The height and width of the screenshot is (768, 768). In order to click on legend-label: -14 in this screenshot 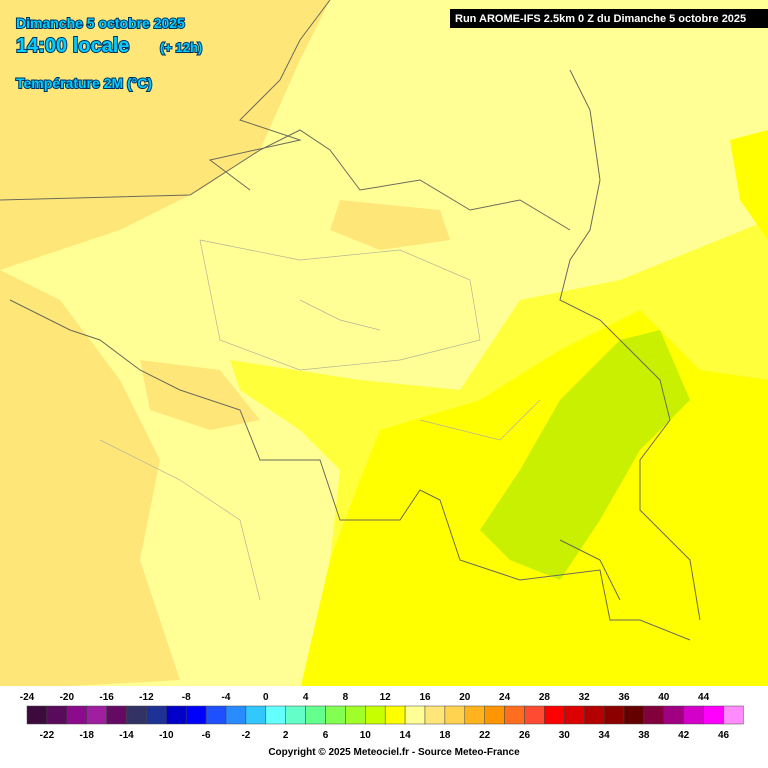, I will do `click(126, 735)`.